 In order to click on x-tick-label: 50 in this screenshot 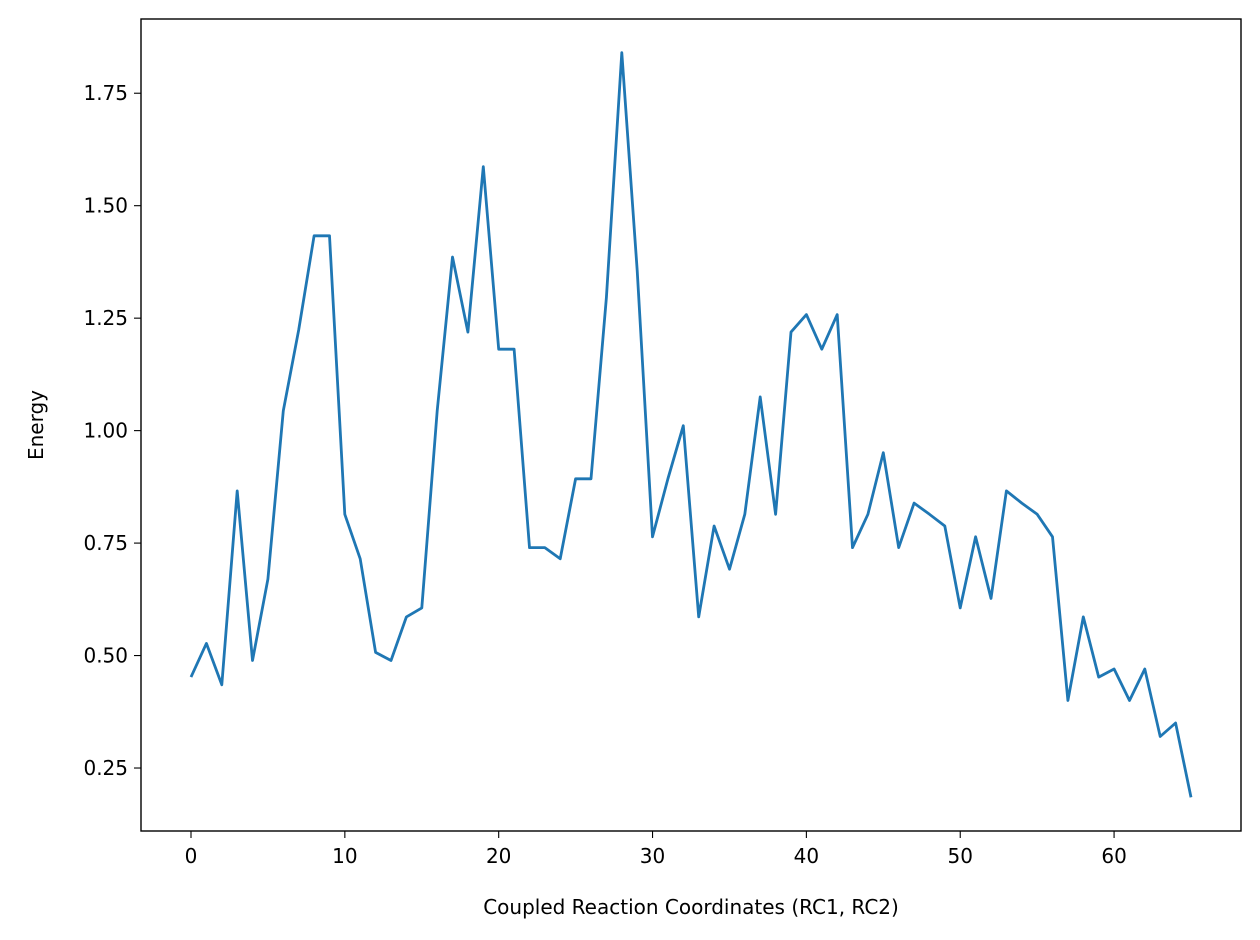, I will do `click(960, 856)`.